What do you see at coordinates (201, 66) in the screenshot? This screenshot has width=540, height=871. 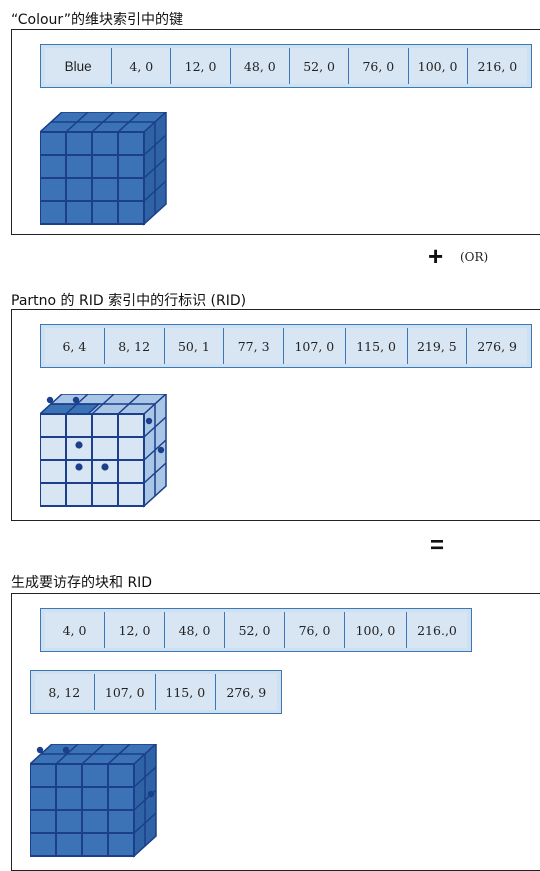 I see `key-cell: 12, 0` at bounding box center [201, 66].